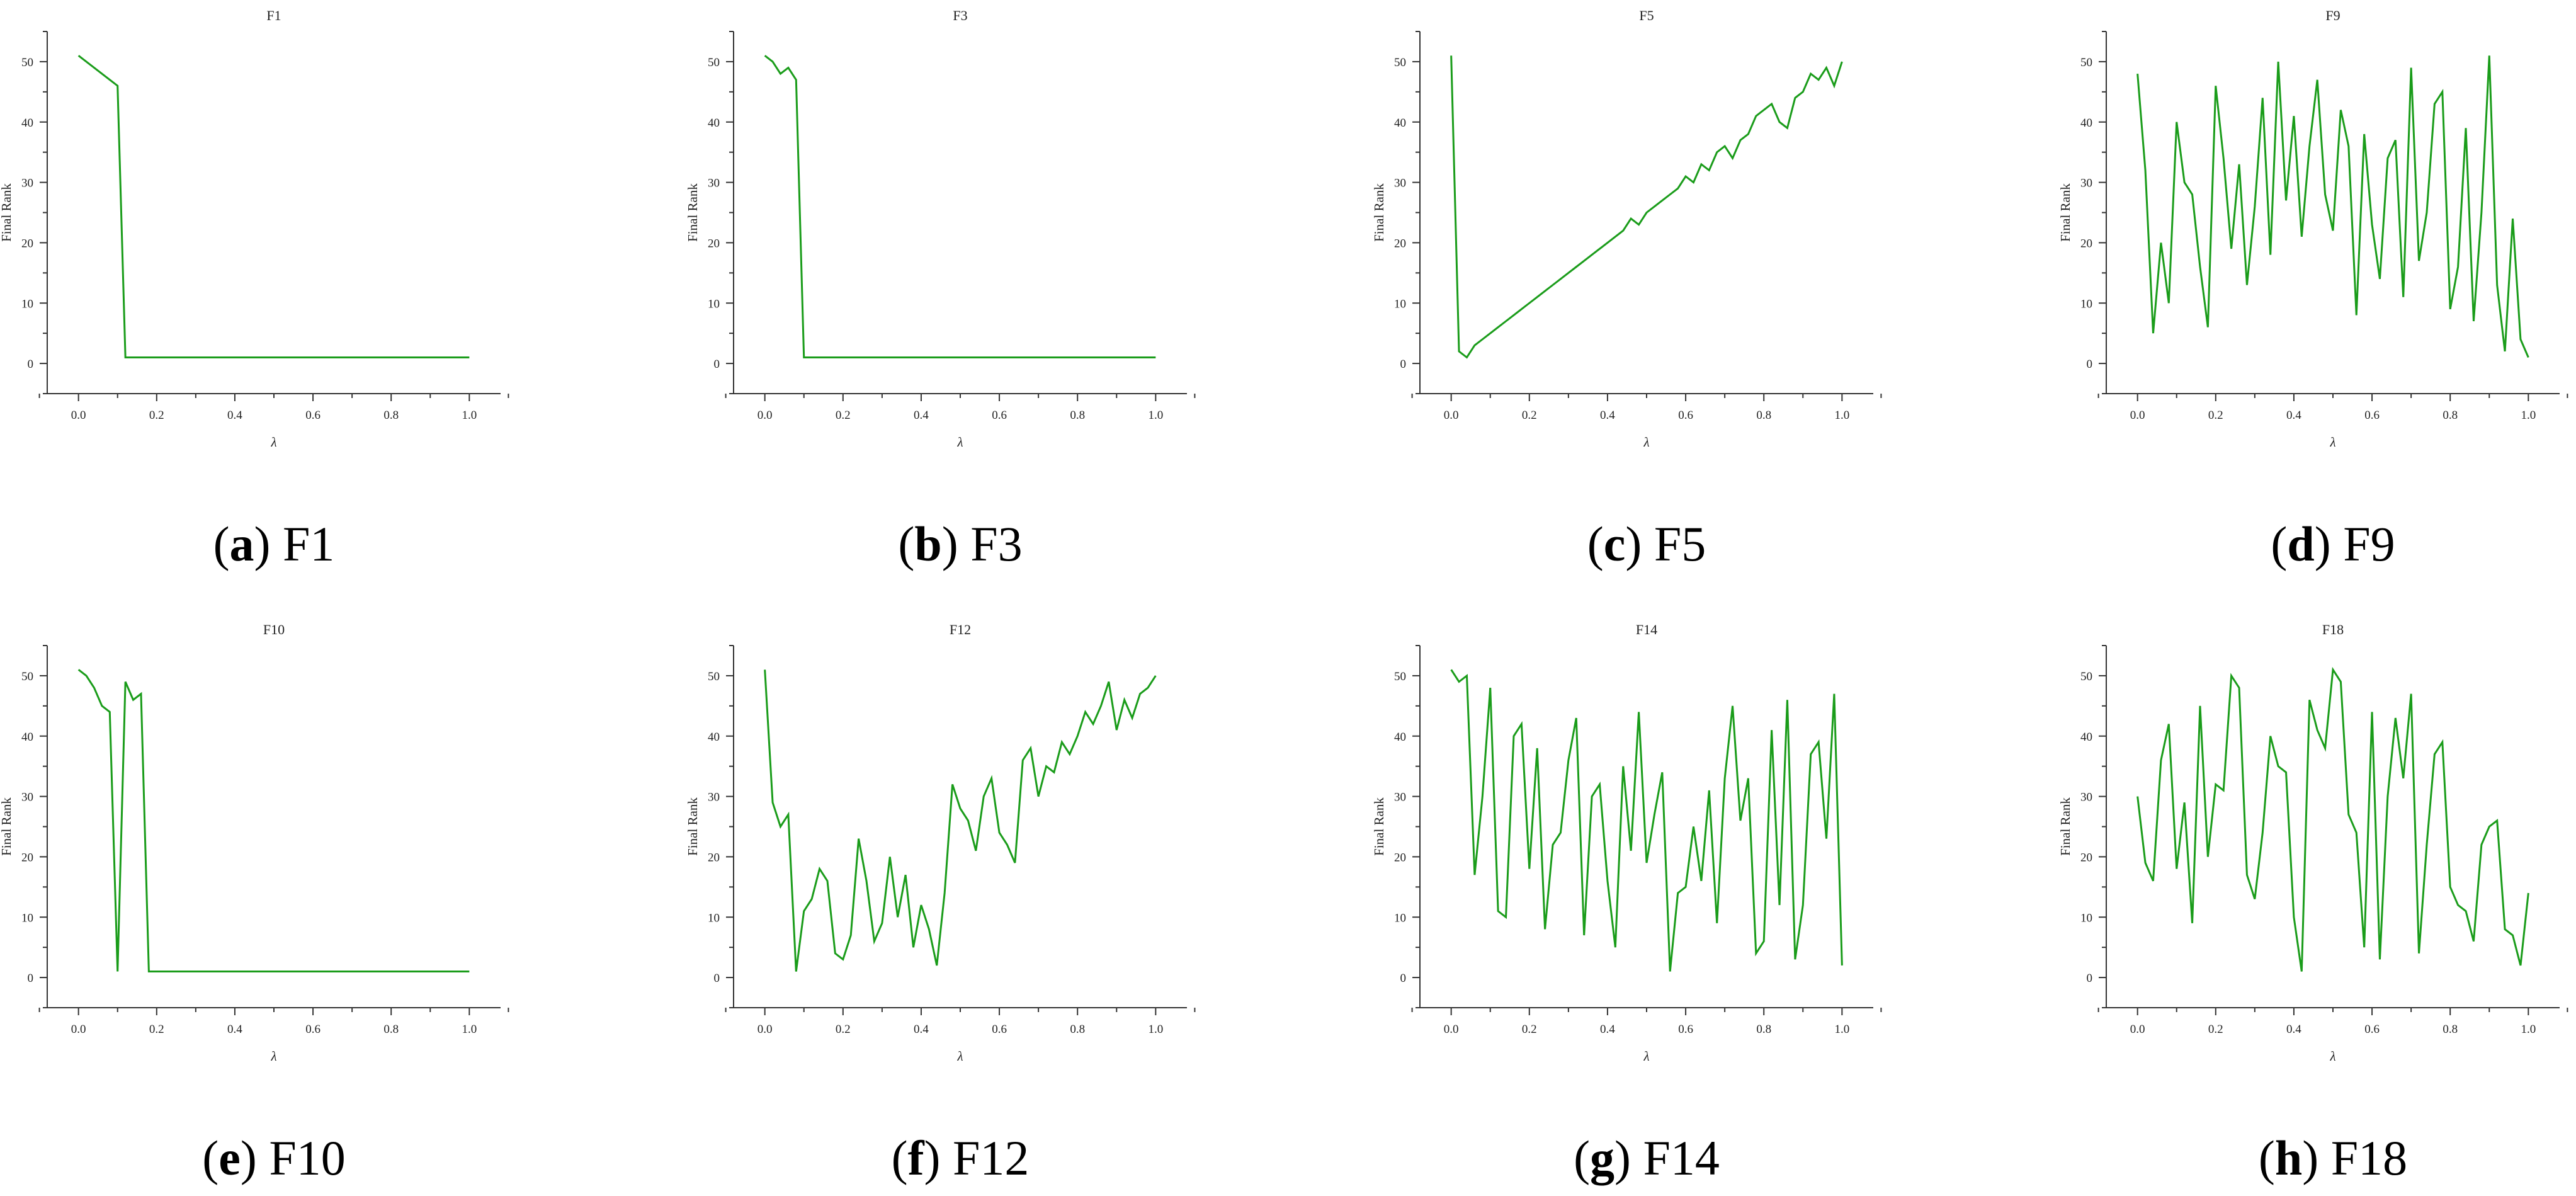  Describe the element at coordinates (273, 1158) in the screenshot. I see `panel-caption: (e) F10` at that location.